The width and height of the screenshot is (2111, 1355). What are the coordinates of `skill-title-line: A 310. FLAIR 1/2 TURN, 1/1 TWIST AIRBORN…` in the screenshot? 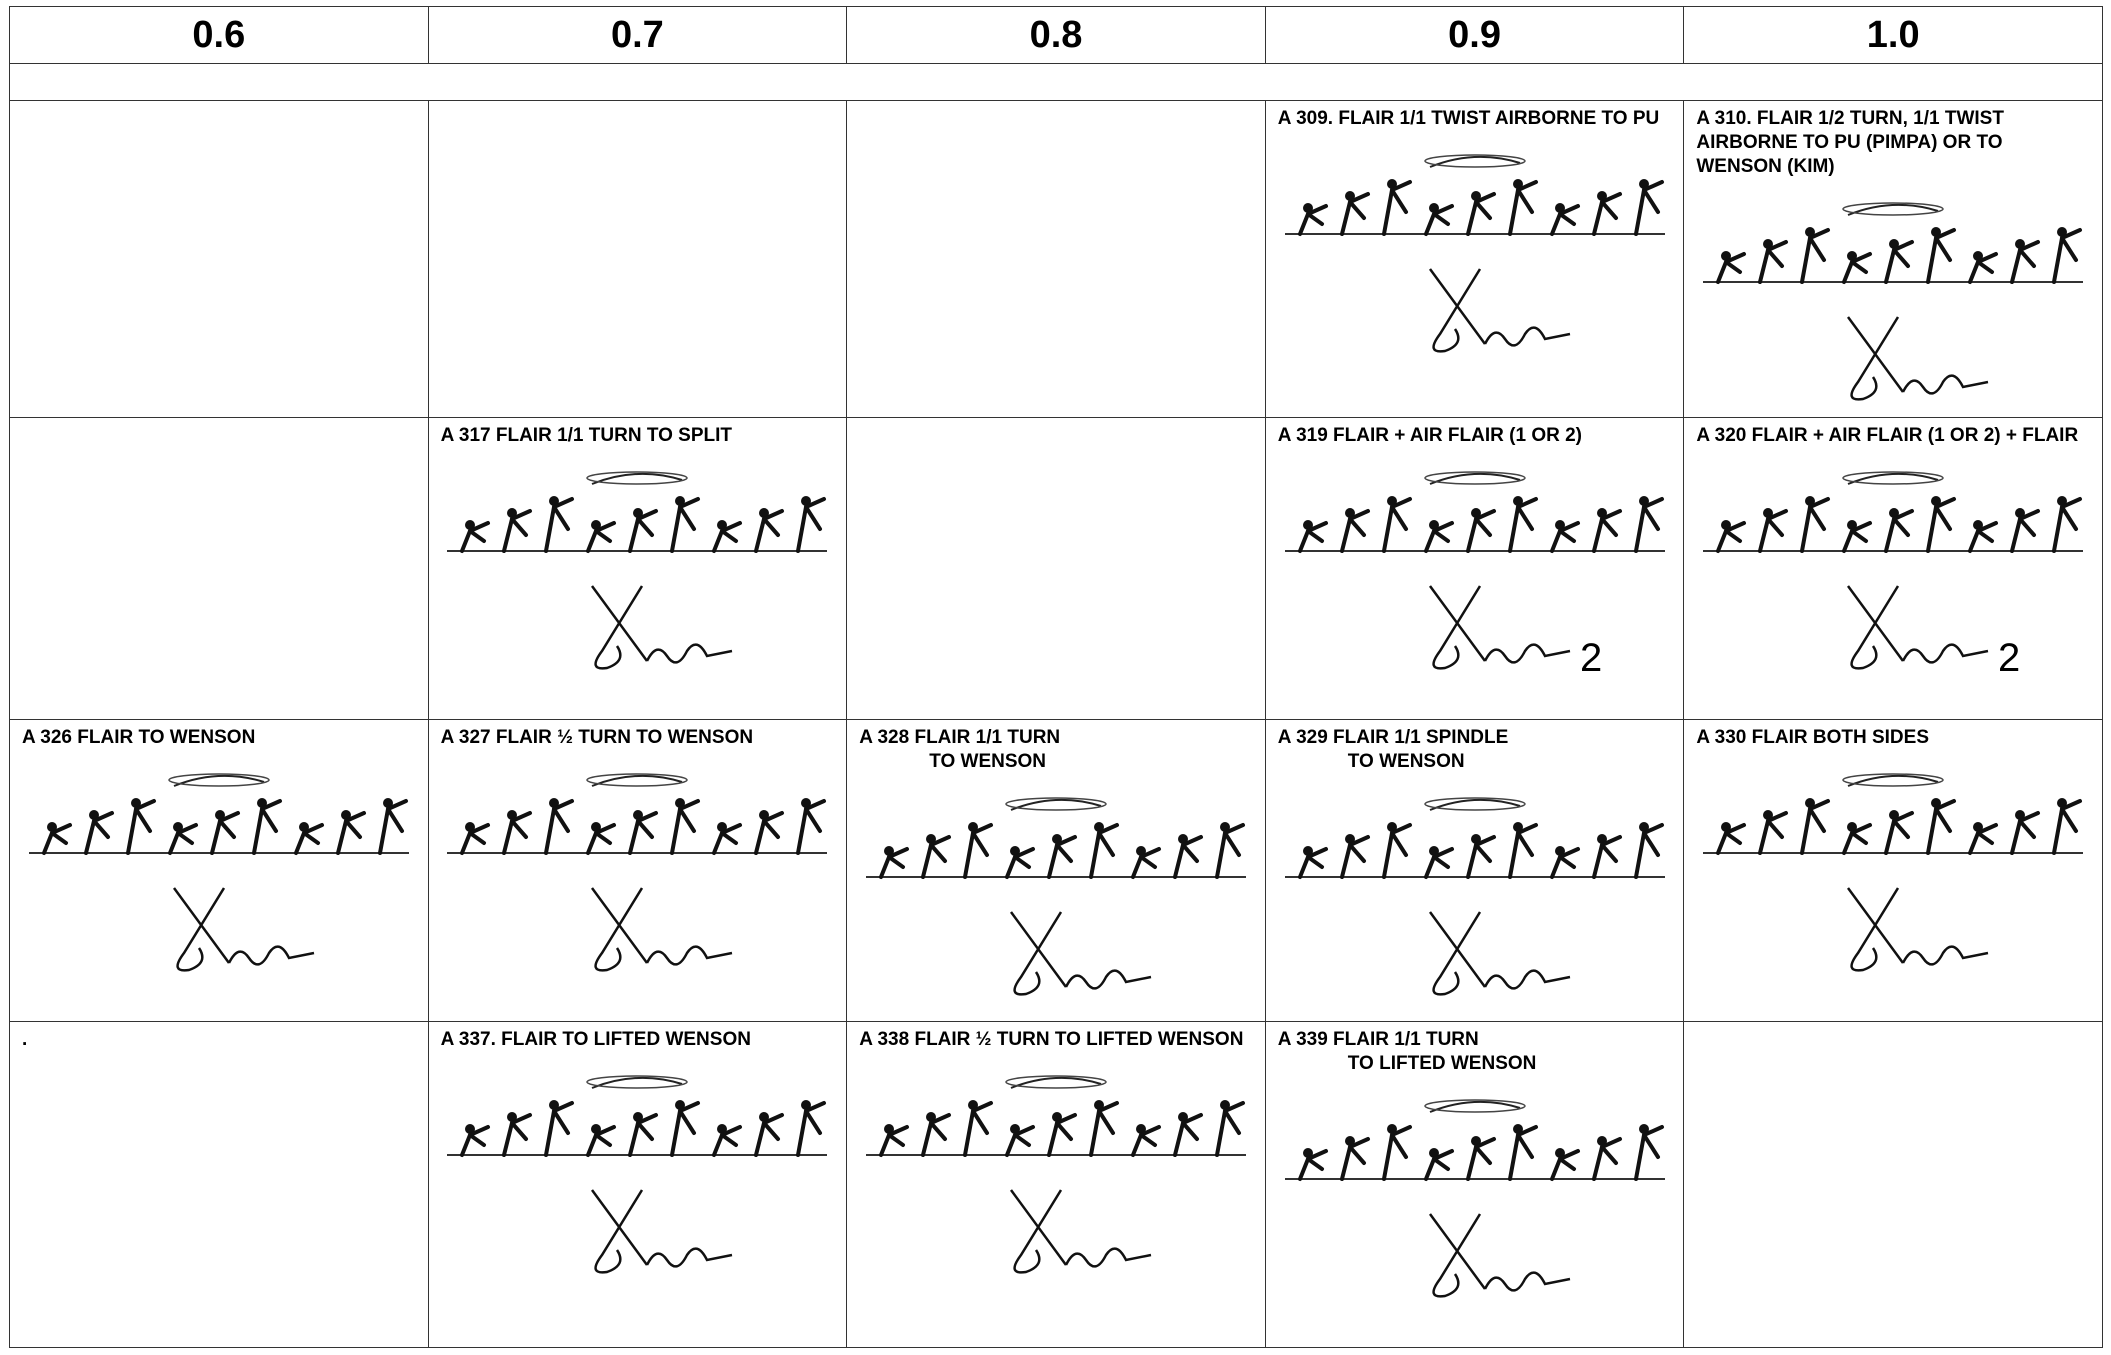 It's located at (1850, 142).